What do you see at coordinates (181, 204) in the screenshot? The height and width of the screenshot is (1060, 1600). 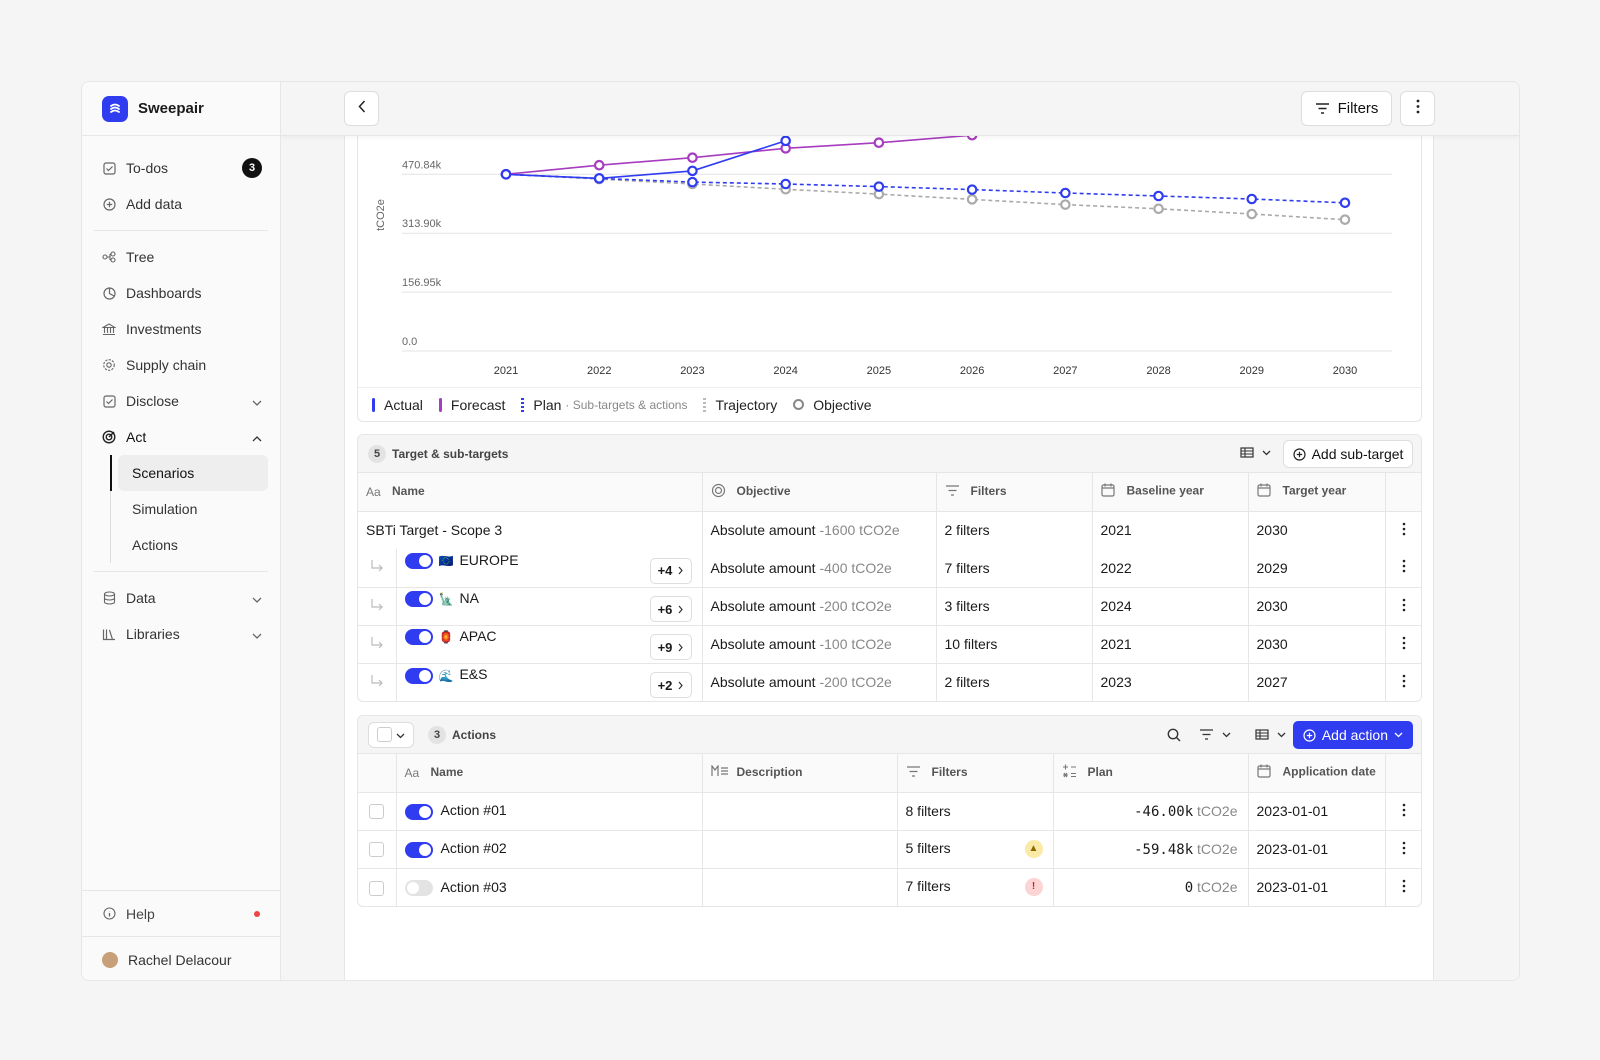 I see `sidebar-item-add-data: Add data` at bounding box center [181, 204].